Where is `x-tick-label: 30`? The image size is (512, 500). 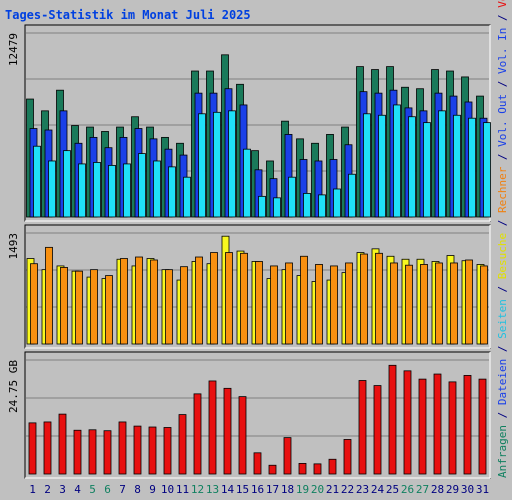
x-tick-label: 30 is located at coordinates (467, 489).